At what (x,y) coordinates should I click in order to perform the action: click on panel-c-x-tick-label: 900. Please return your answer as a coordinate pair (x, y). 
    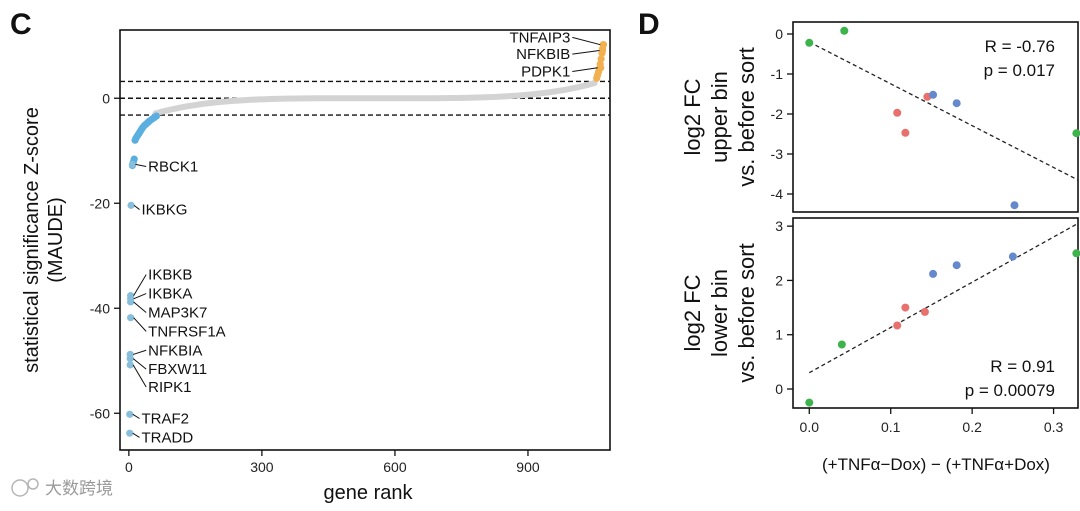
    Looking at the image, I should click on (528, 467).